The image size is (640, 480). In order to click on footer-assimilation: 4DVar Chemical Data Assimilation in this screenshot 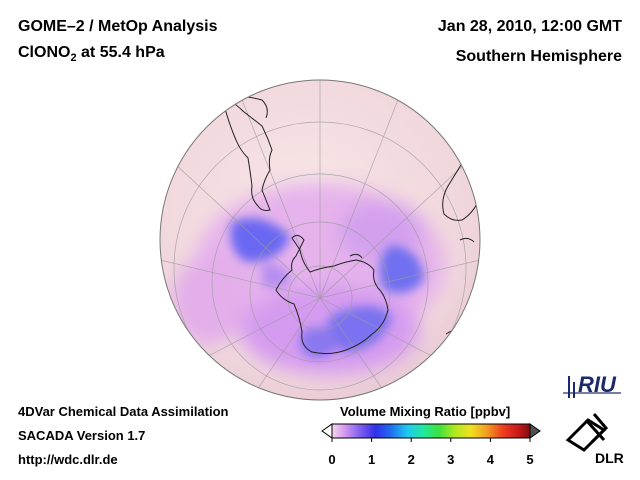, I will do `click(123, 411)`.